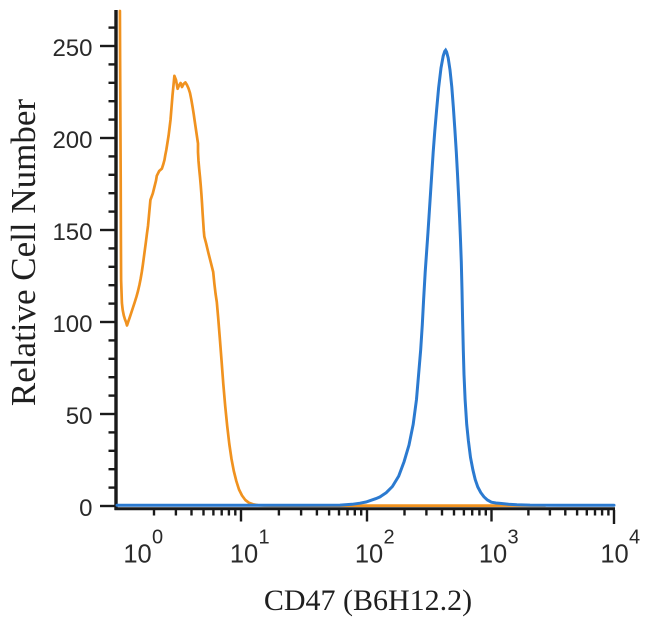 This screenshot has width=650, height=632. Describe the element at coordinates (72, 48) in the screenshot. I see `svg-text: 250` at that location.